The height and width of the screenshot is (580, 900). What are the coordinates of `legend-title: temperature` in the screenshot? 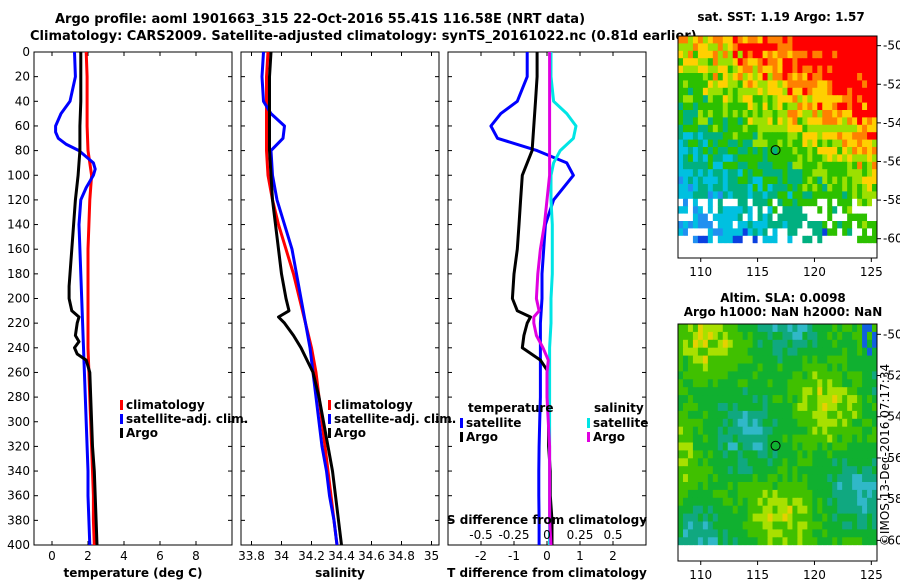 It's located at (510, 408).